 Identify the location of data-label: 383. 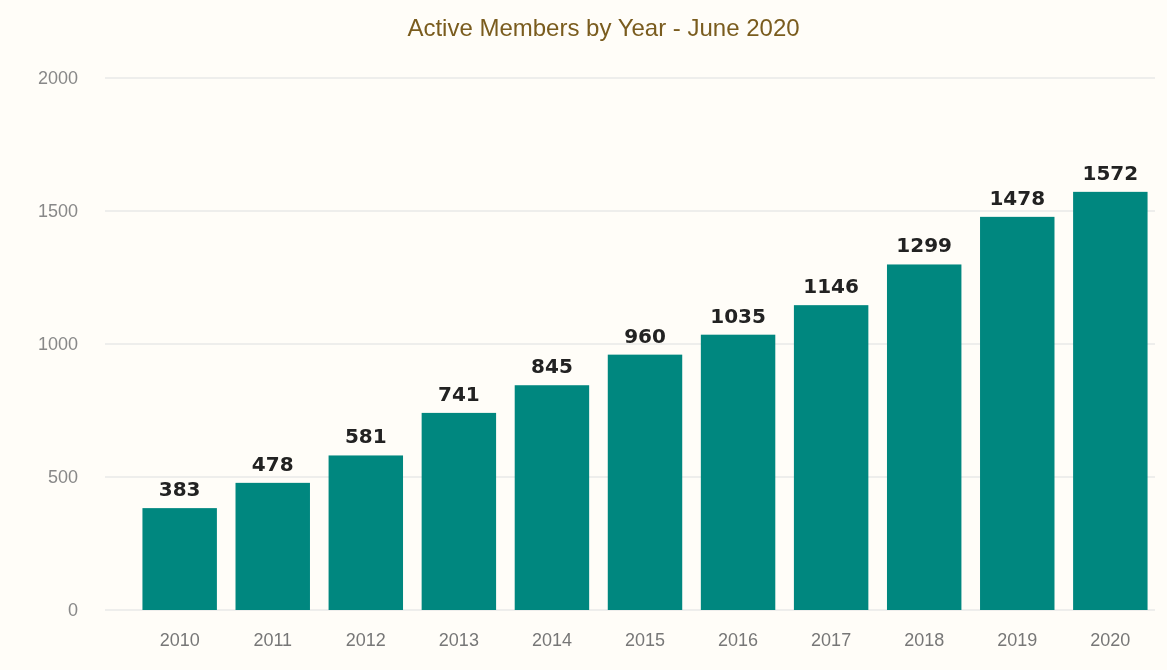
(179, 489).